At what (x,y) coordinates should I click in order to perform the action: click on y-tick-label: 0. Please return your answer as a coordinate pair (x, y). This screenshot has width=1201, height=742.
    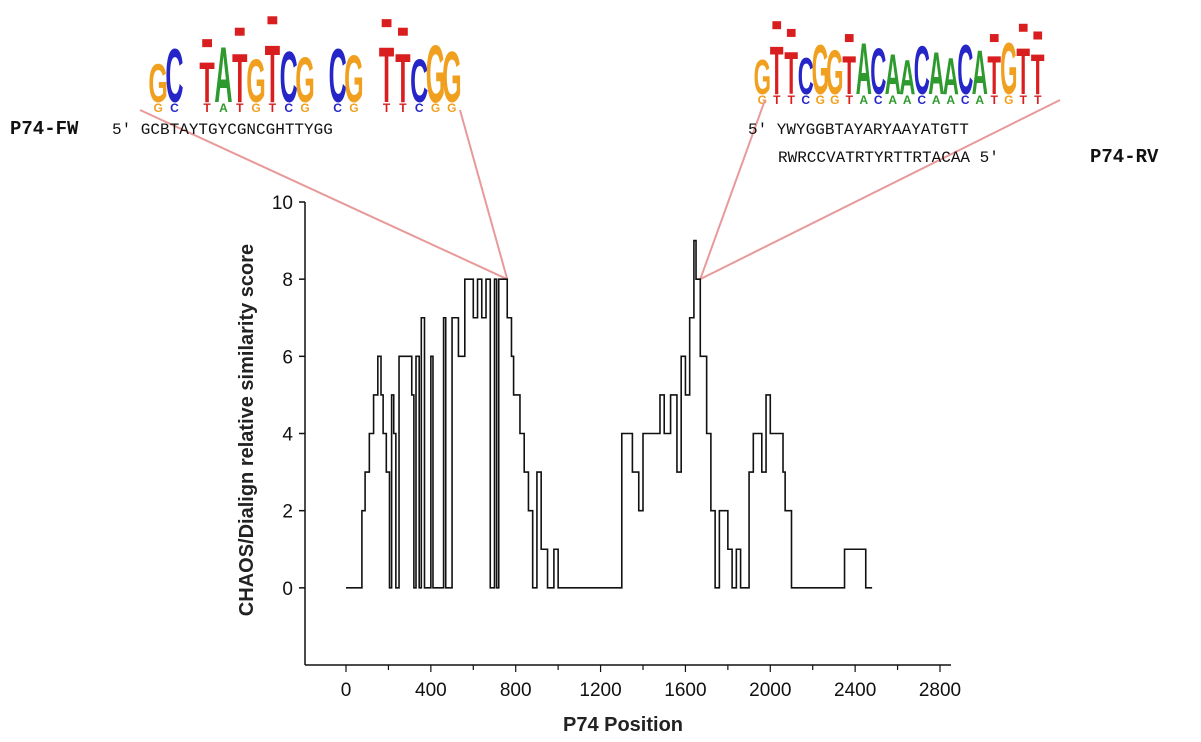
    Looking at the image, I should click on (287, 589).